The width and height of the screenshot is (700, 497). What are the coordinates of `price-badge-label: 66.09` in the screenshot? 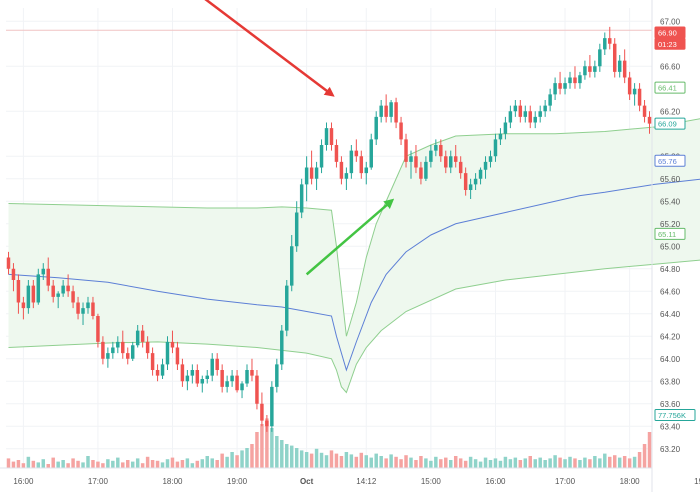 It's located at (667, 124).